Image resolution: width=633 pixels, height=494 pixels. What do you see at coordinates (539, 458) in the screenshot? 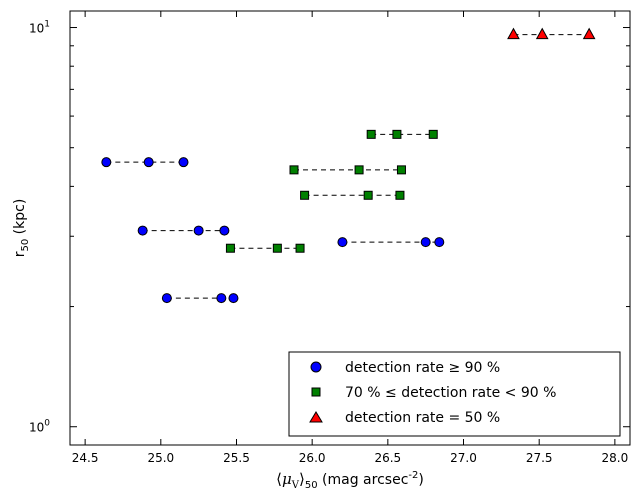
I see `x-tick-label: 27.5` at bounding box center [539, 458].